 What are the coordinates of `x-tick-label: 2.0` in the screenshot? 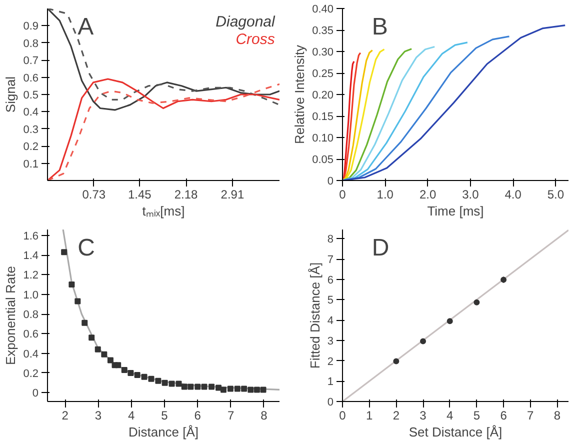 It's located at (427, 195).